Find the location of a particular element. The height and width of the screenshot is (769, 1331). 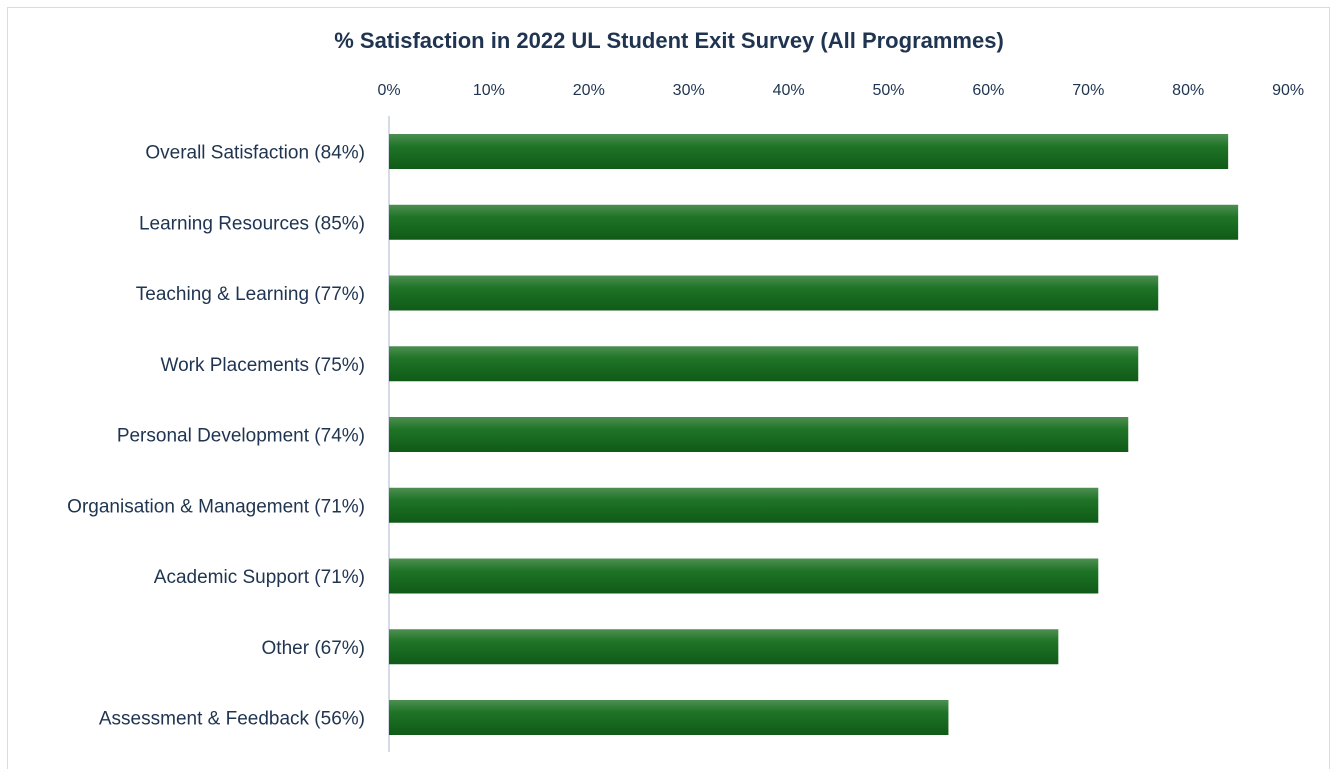

category-label: Organisation & Management (71%) is located at coordinates (216, 506).